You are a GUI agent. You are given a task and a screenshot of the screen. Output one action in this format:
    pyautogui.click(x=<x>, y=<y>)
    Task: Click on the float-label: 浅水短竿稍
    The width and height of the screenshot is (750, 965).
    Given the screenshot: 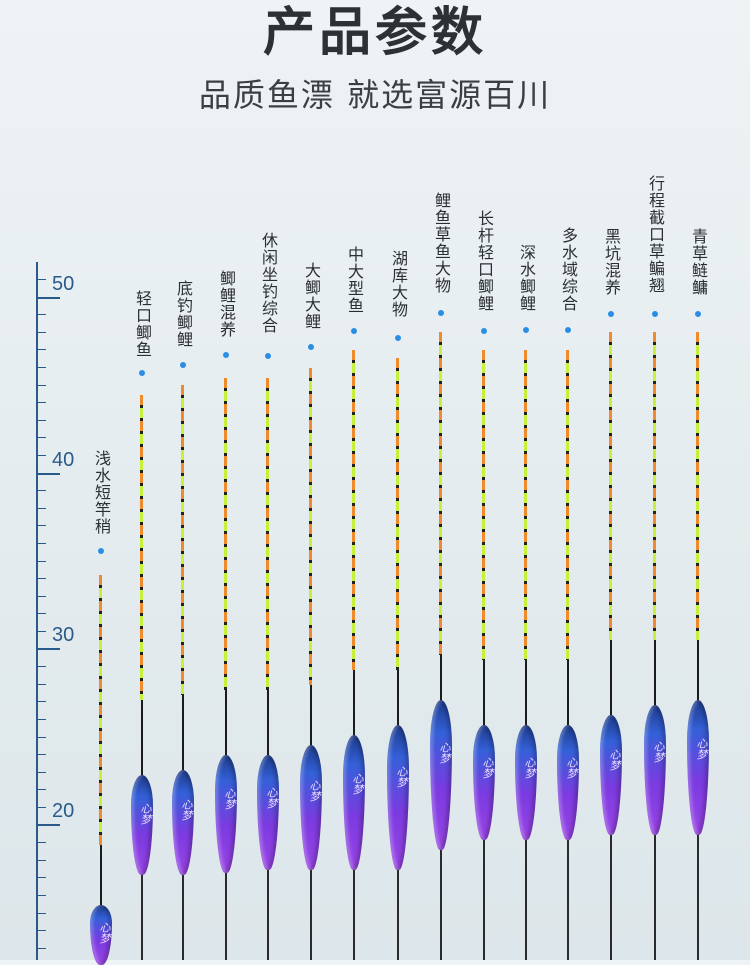 What is the action you would take?
    pyautogui.click(x=101, y=492)
    